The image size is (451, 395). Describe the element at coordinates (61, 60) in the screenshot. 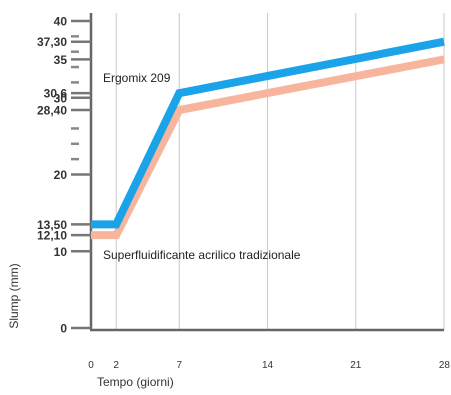

I see `y-tick-label-8: 35` at that location.